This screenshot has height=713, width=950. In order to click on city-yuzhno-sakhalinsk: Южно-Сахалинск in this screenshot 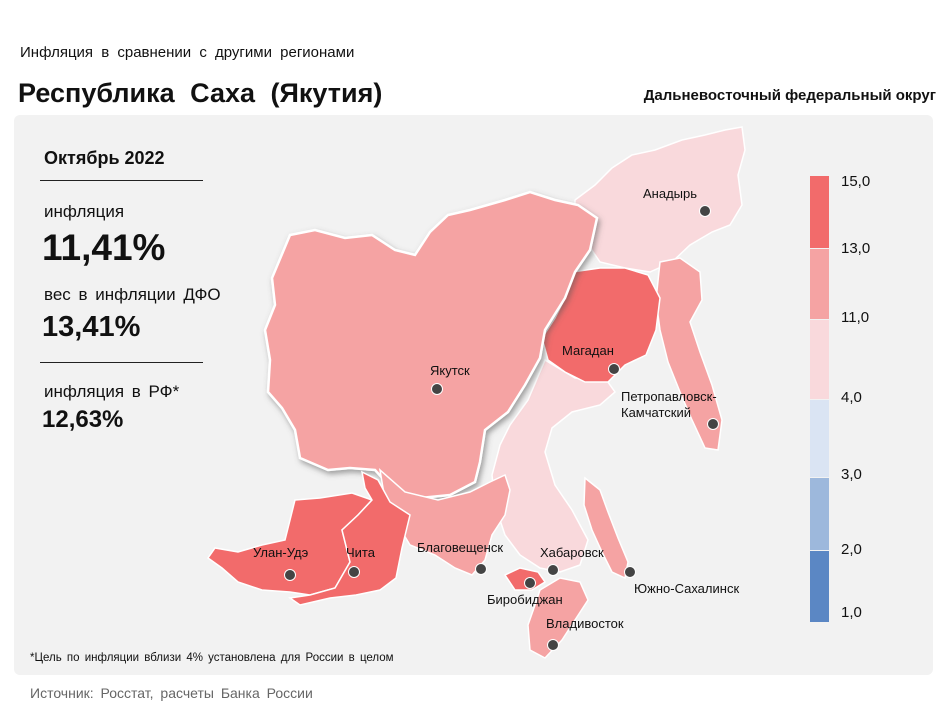, I will do `click(681, 581)`.